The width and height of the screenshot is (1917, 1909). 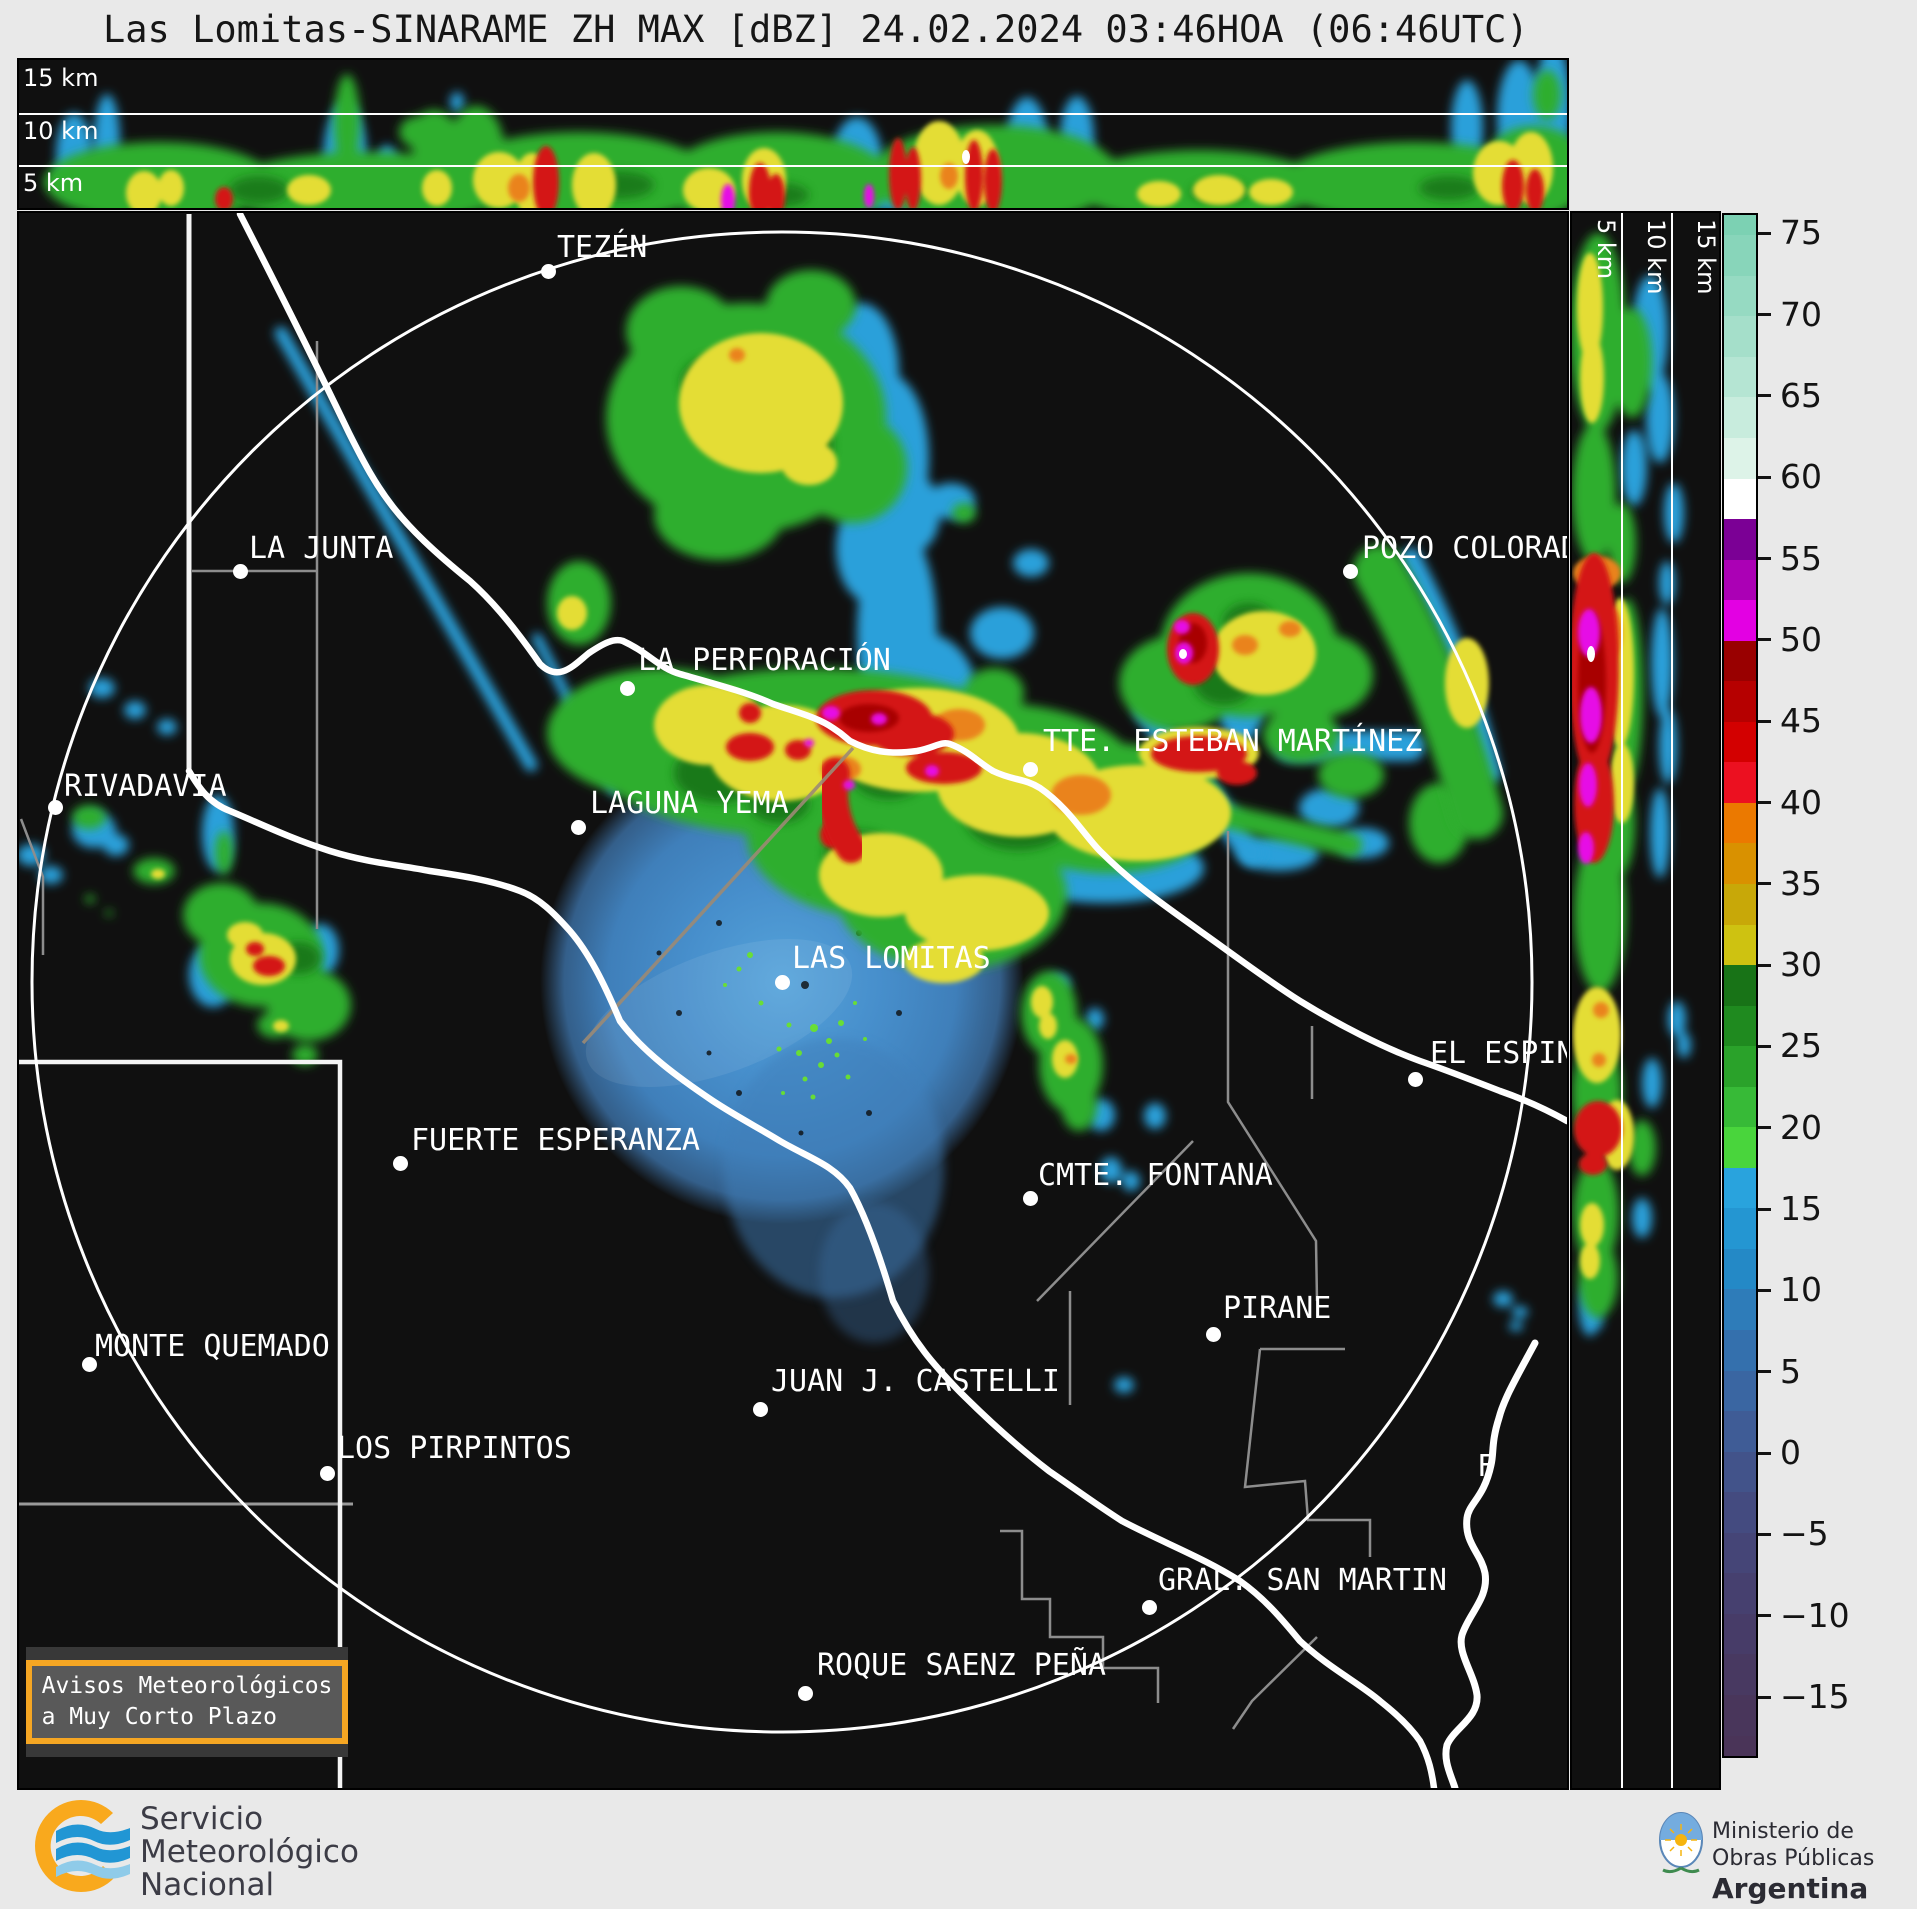 I want to click on colorbar-tick-label: 40, so click(x=1801, y=802).